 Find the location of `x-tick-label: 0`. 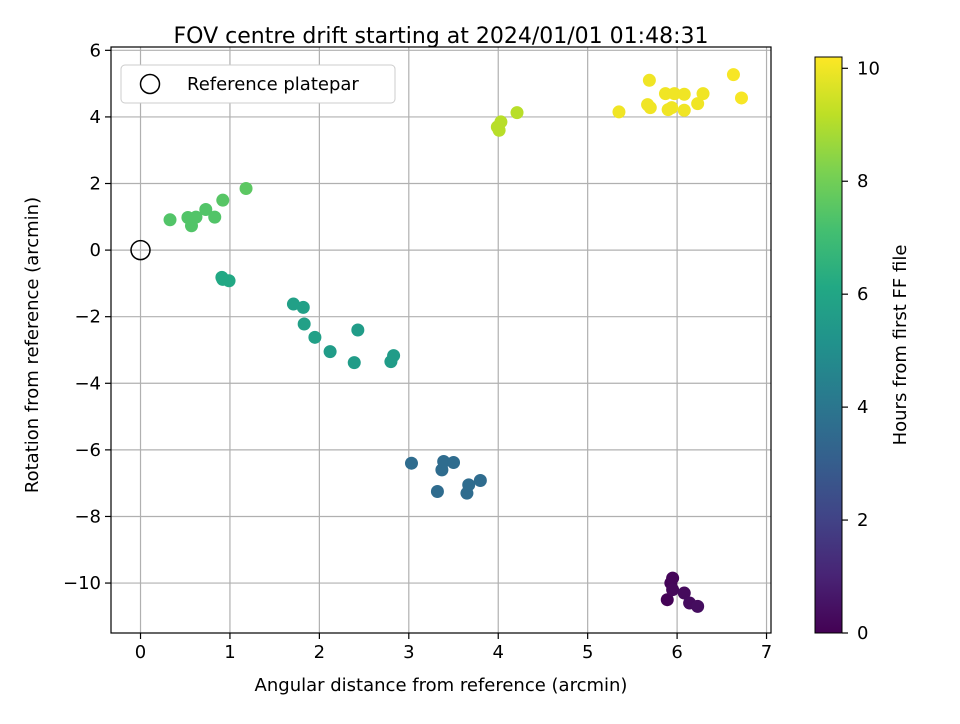

x-tick-label: 0 is located at coordinates (140, 652).